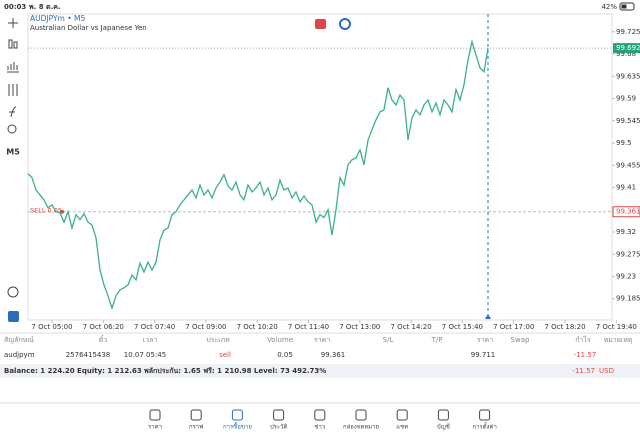  I want to click on cell: 99.711, so click(483, 355).